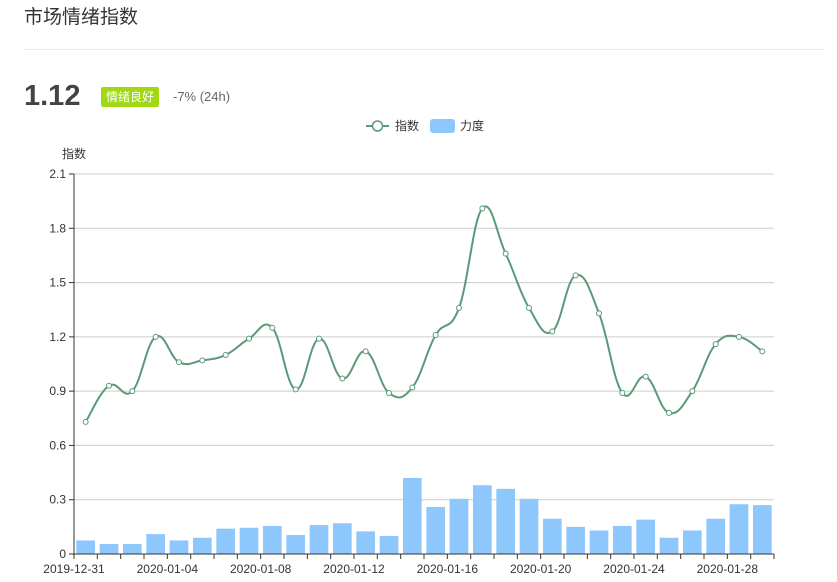 This screenshot has height=582, width=837. What do you see at coordinates (425, 125) in the screenshot?
I see `legend: 指数 力度` at bounding box center [425, 125].